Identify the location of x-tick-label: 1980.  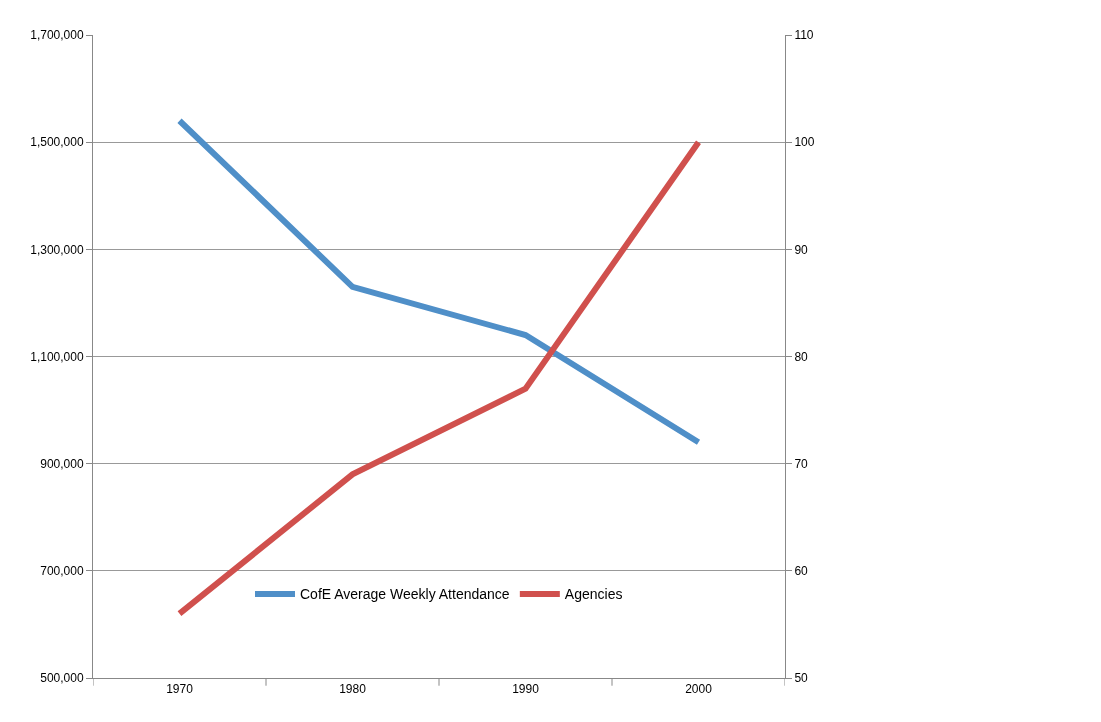
(353, 689).